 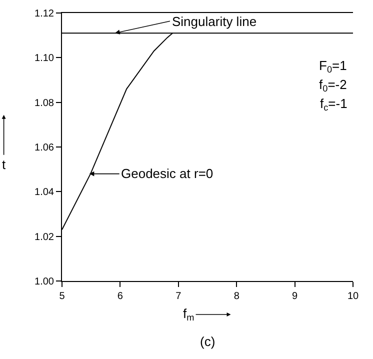 I want to click on y-axis-title: t, so click(x=4, y=164).